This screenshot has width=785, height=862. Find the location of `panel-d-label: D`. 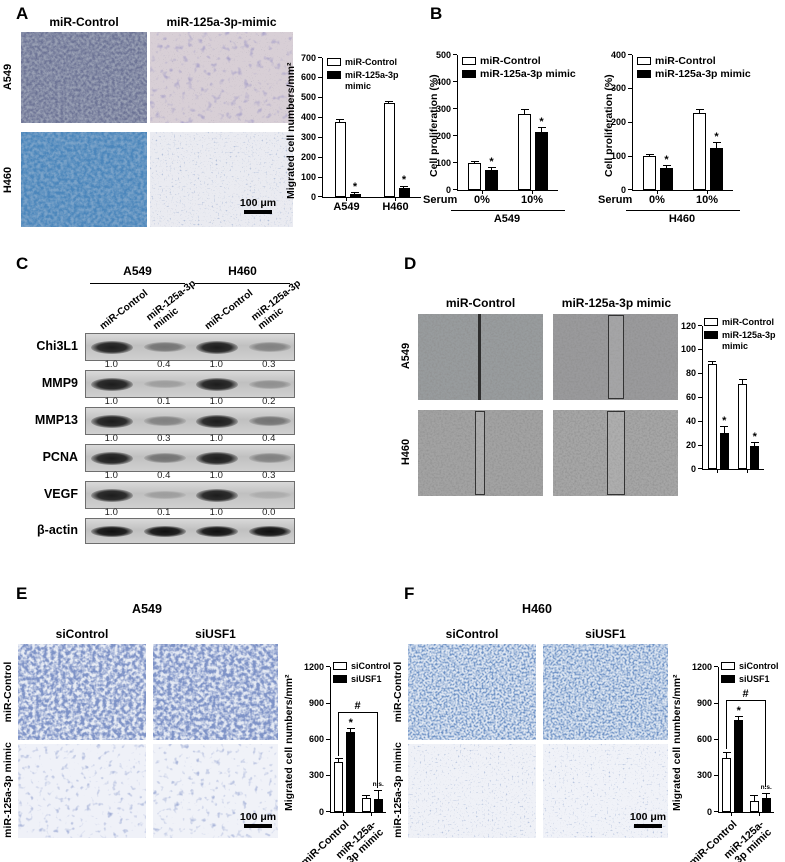

panel-d-label: D is located at coordinates (410, 263).